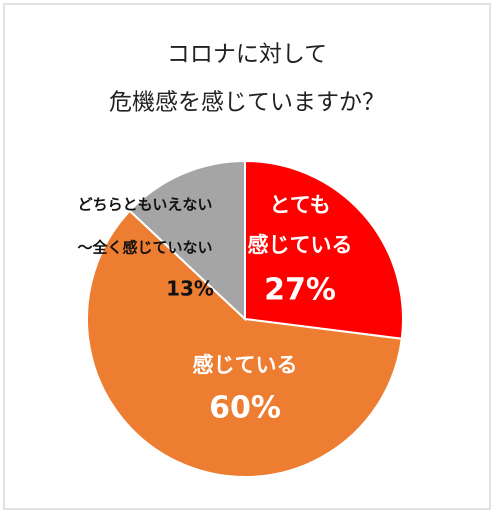  Describe the element at coordinates (247, 103) in the screenshot. I see `chart-title: 危機感を感じていますか？` at that location.